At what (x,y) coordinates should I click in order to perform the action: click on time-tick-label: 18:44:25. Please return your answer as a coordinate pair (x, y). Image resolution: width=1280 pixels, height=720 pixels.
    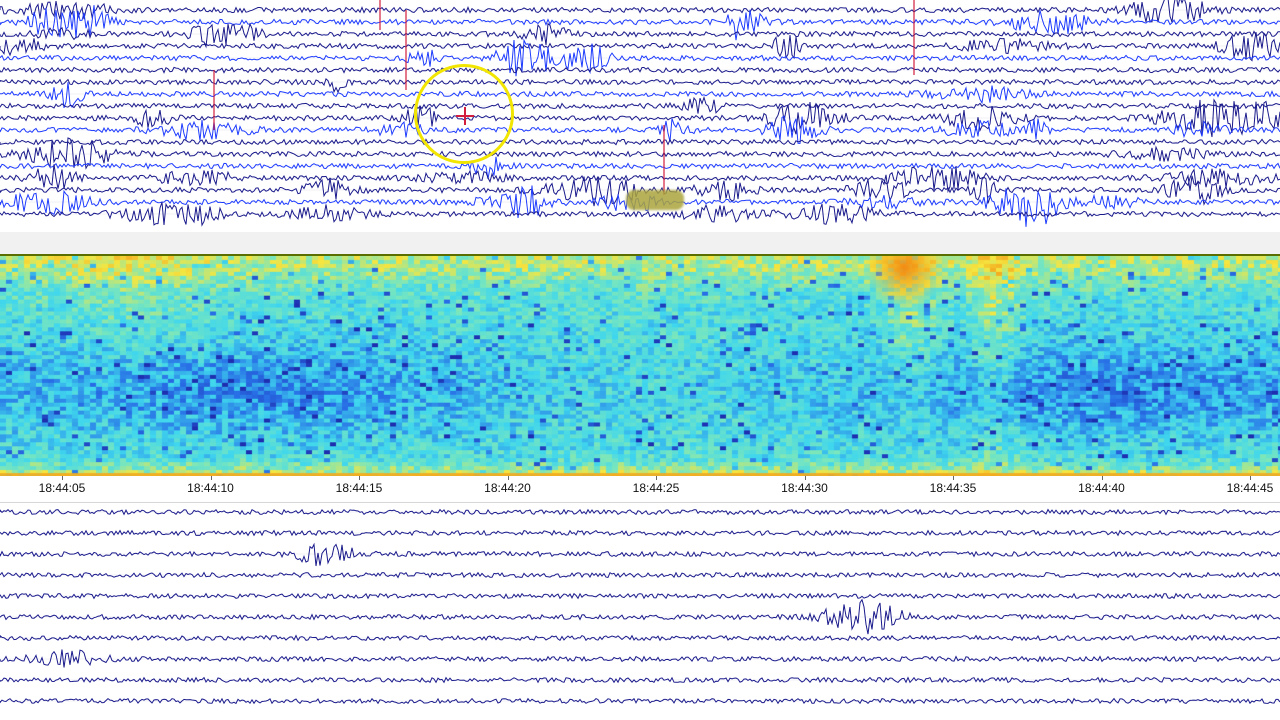
    Looking at the image, I should click on (656, 488).